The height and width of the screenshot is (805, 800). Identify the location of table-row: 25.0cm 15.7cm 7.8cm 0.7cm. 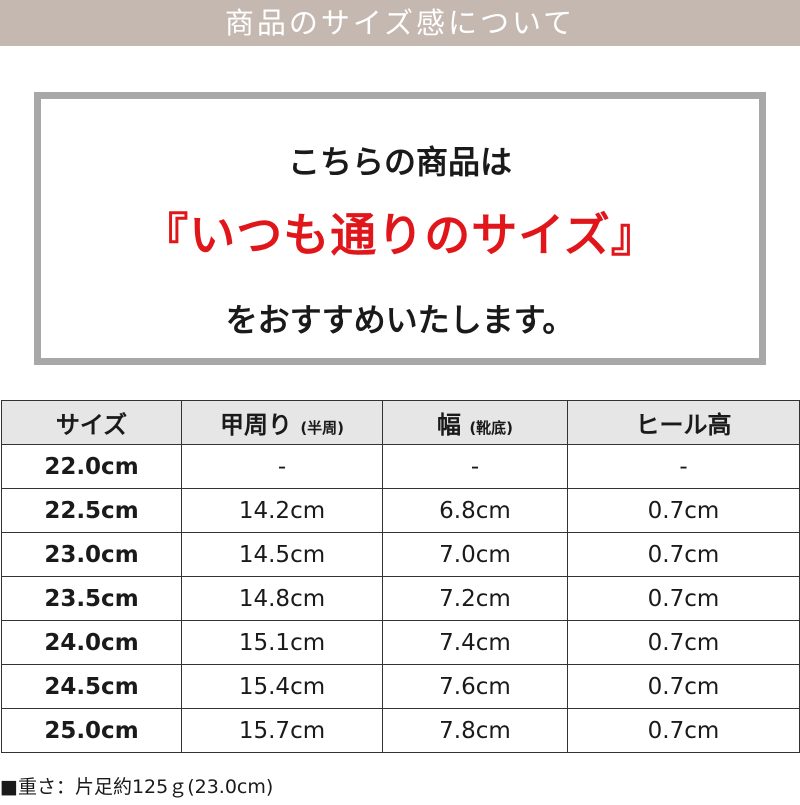
(400, 730).